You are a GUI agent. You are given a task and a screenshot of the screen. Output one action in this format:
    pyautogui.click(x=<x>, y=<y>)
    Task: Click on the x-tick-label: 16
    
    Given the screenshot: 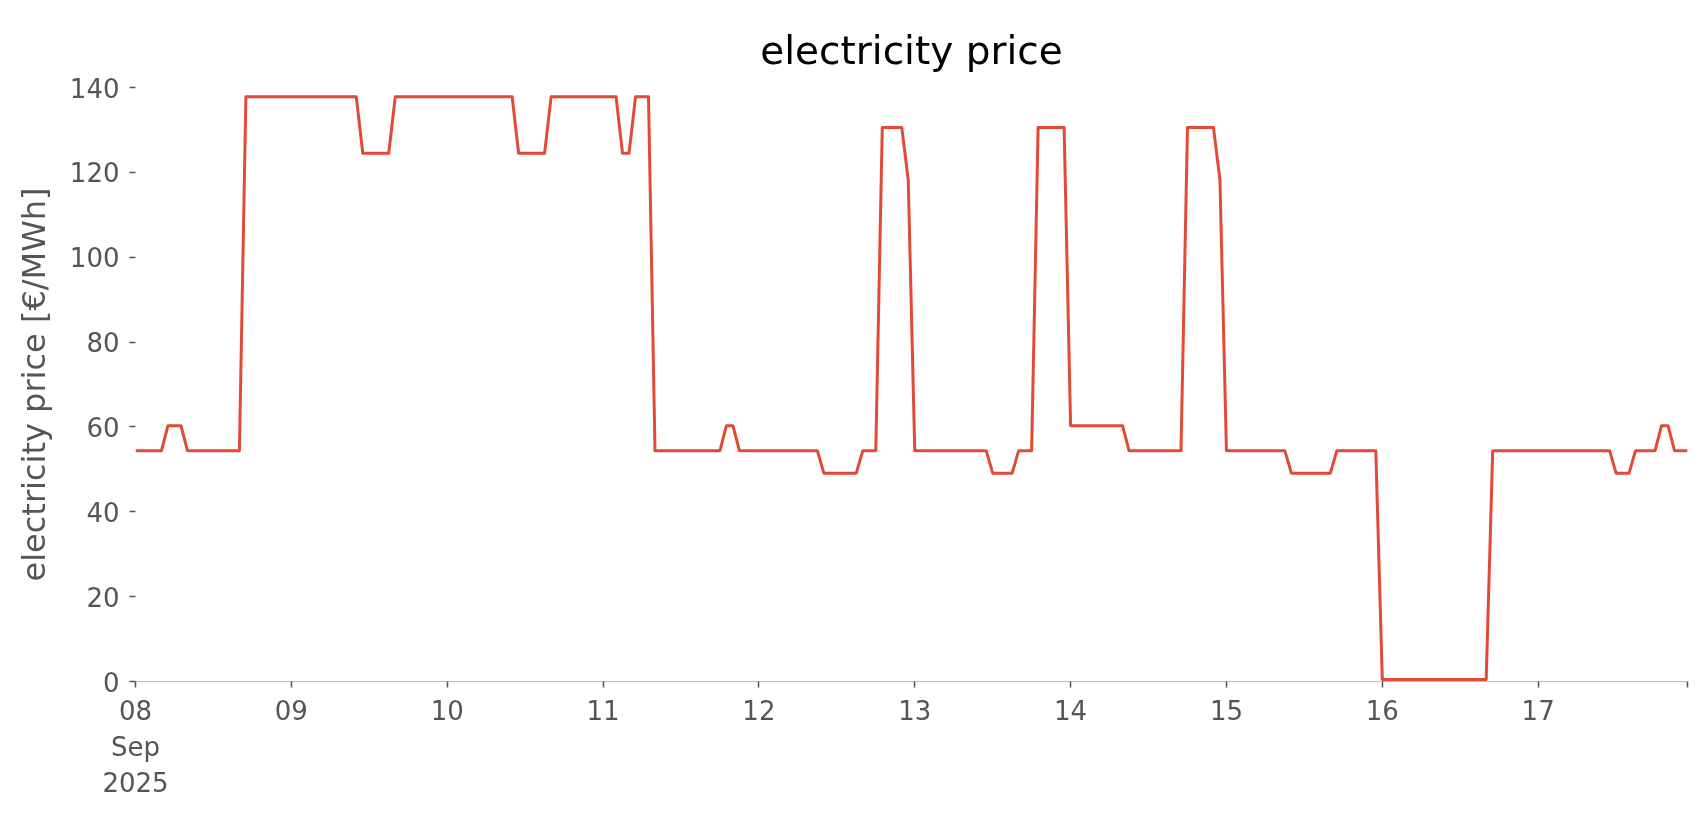 What is the action you would take?
    pyautogui.click(x=1382, y=710)
    